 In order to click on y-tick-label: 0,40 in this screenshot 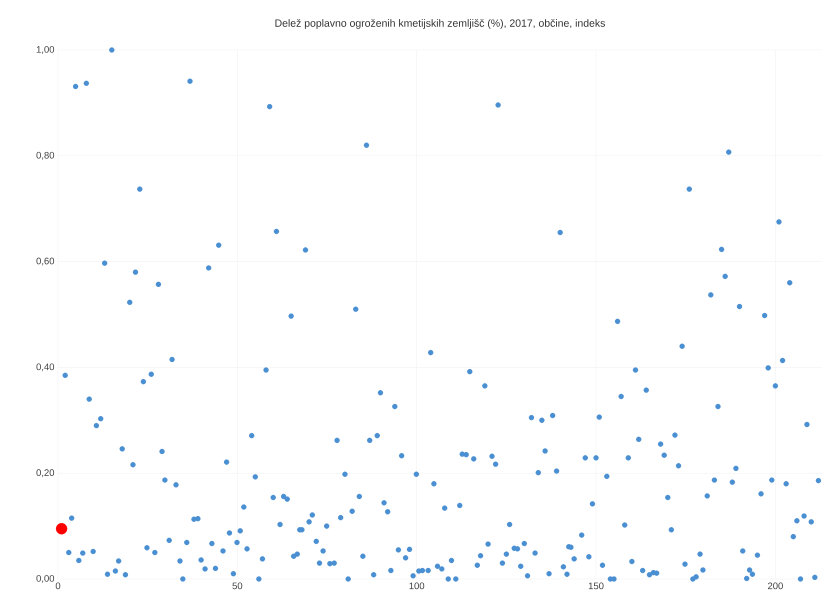, I will do `click(45, 367)`.